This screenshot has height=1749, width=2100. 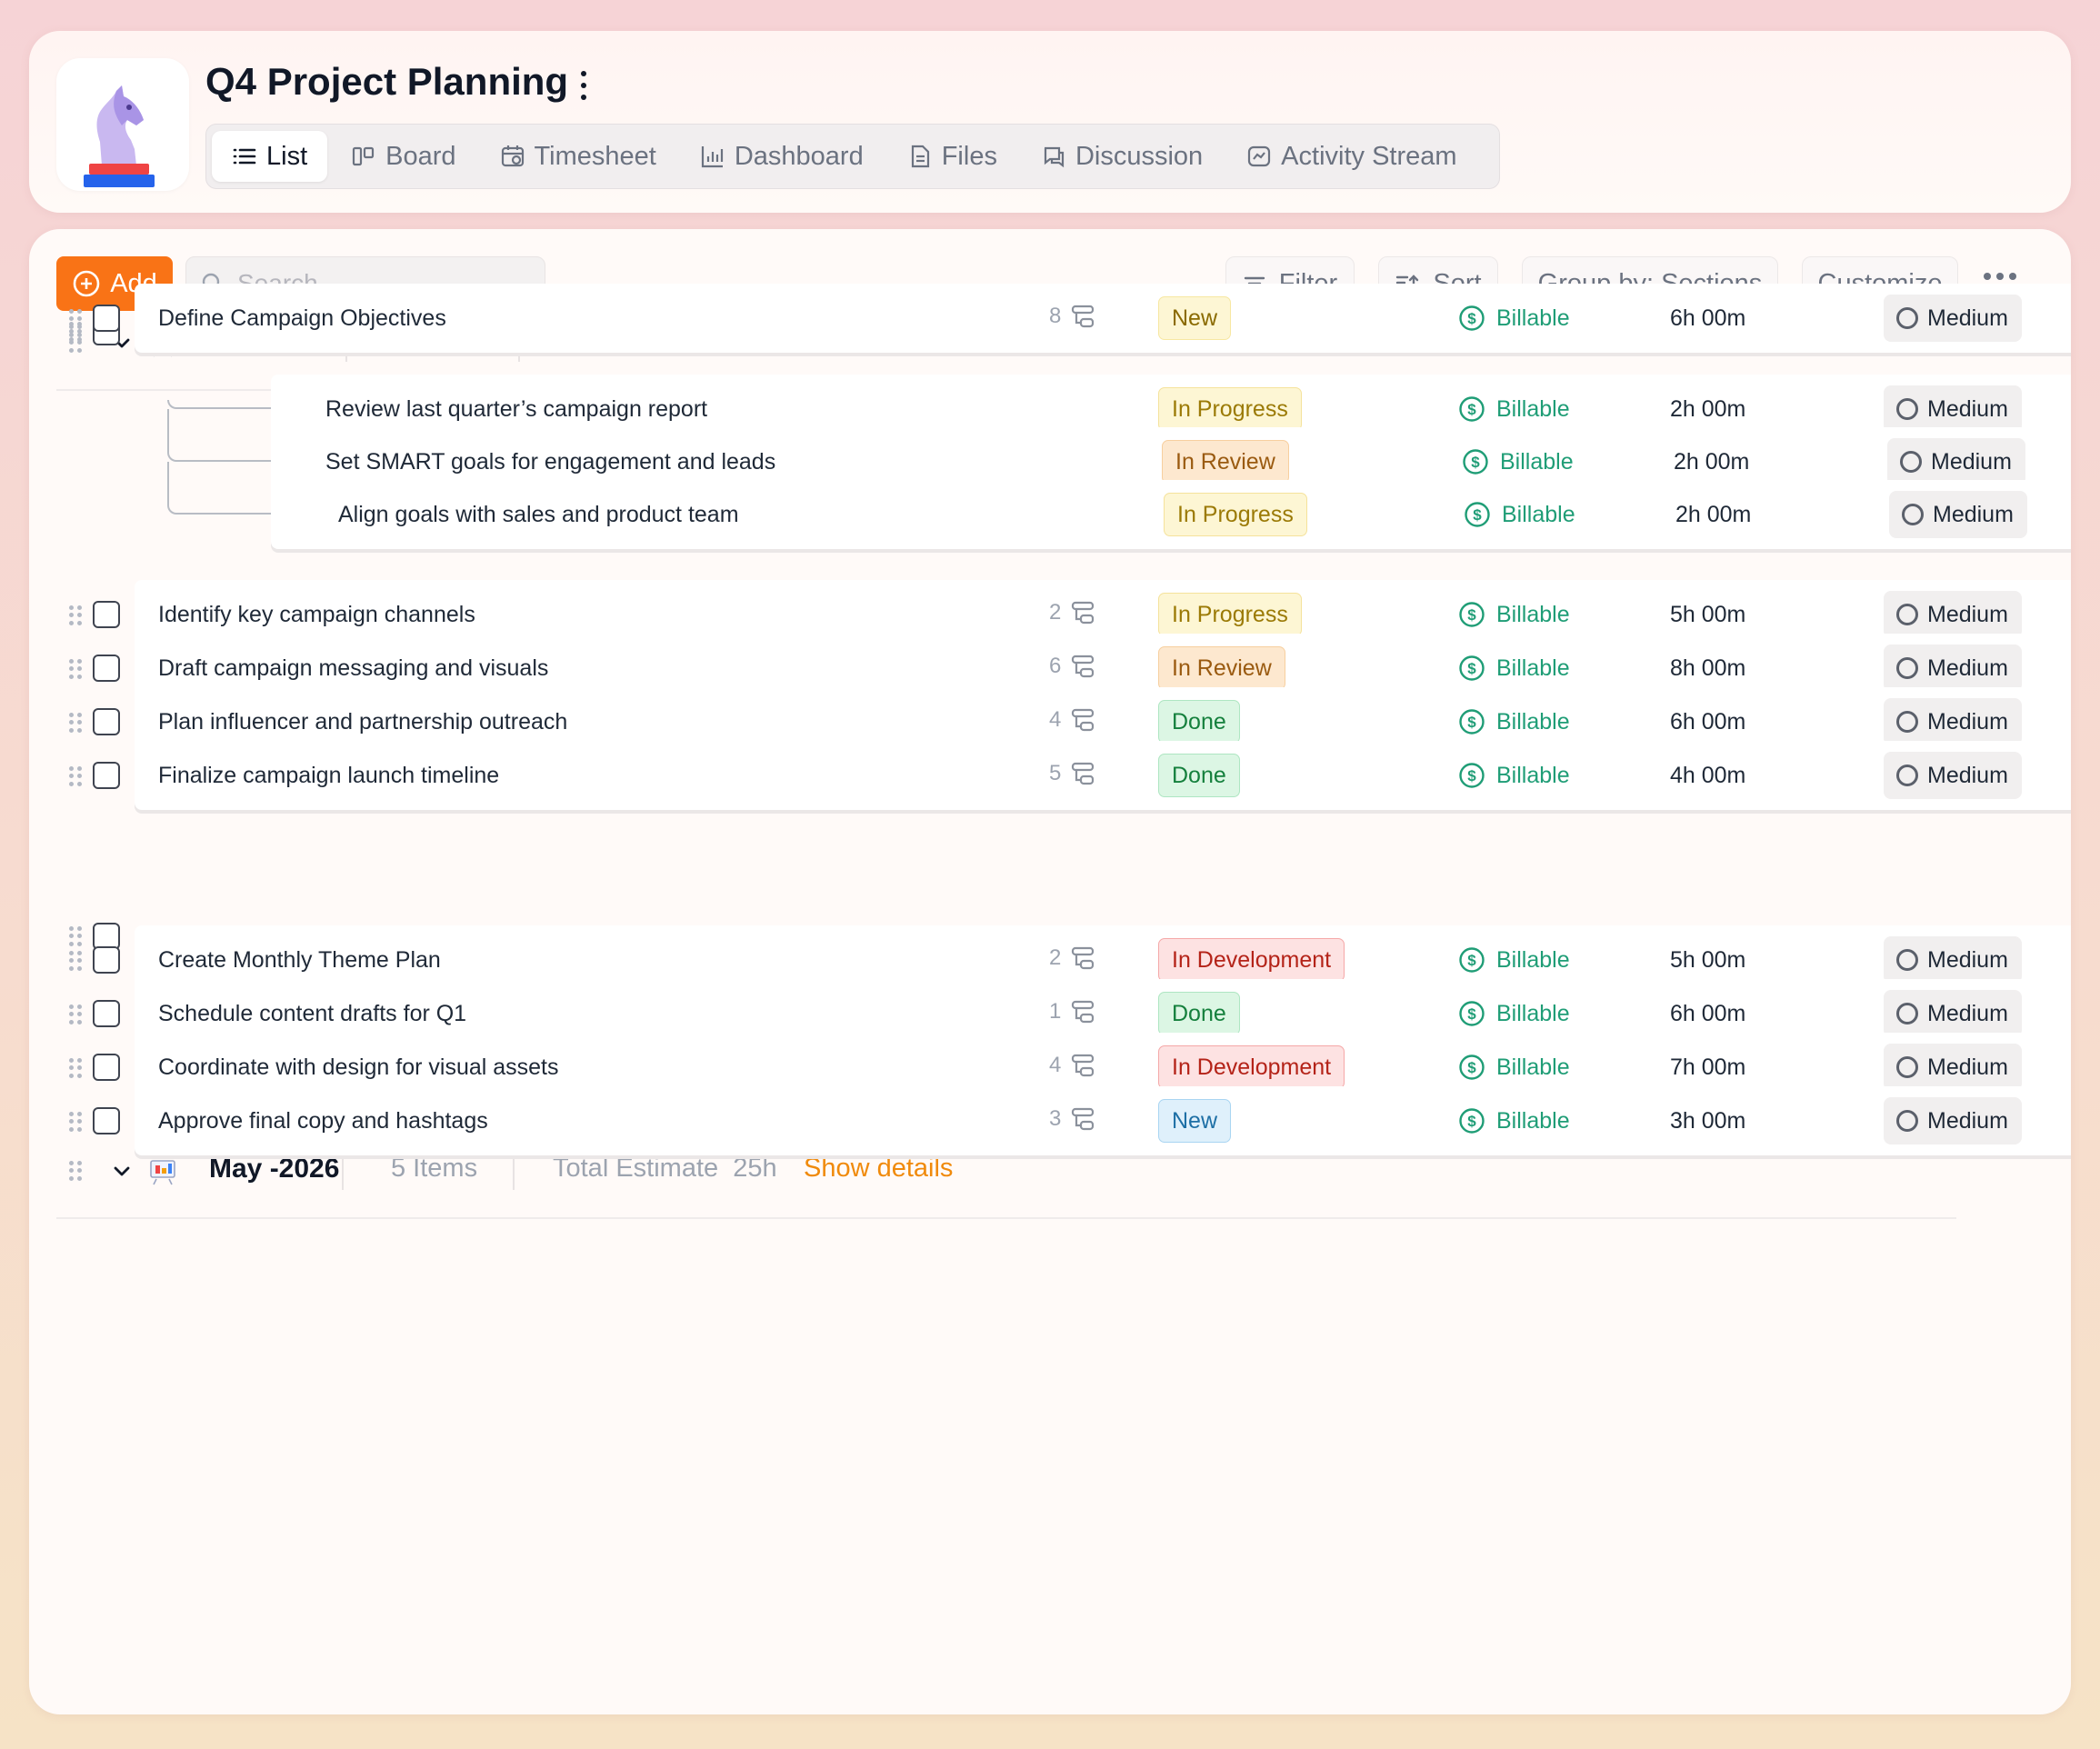 What do you see at coordinates (1472, 775) in the screenshot?
I see `billable-dollar-icon: $` at bounding box center [1472, 775].